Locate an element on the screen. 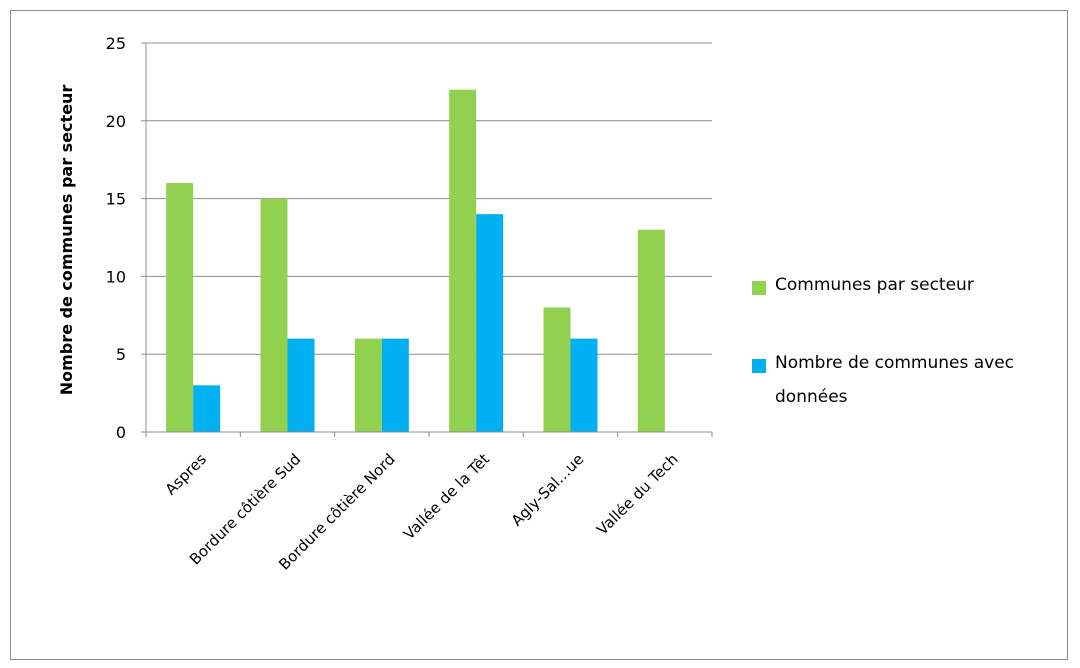 The height and width of the screenshot is (668, 1080). legend-item-communes-par-secteur: Communes par secteur is located at coordinates (902, 285).